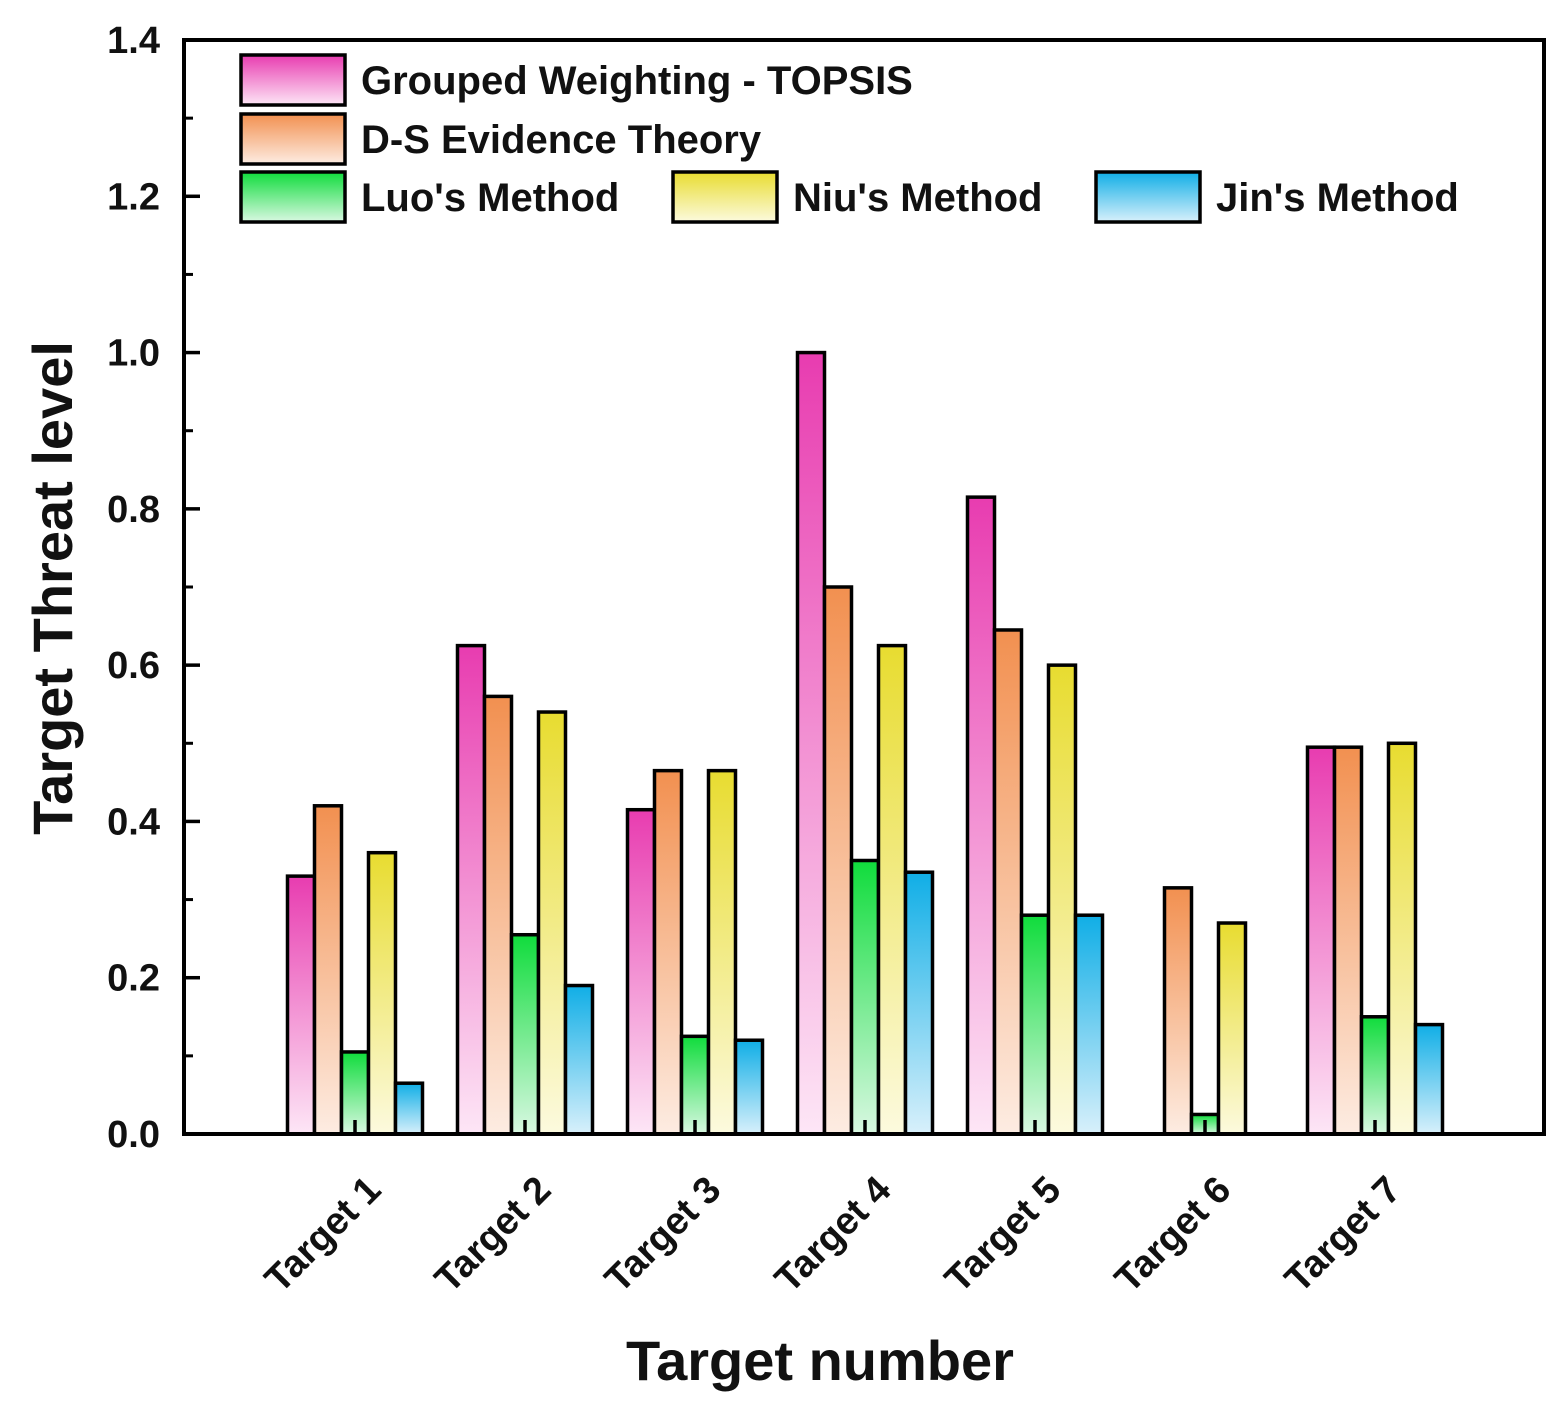 This screenshot has height=1411, width=1568. I want to click on x-tick-label: Target 1, so click(323, 1235).